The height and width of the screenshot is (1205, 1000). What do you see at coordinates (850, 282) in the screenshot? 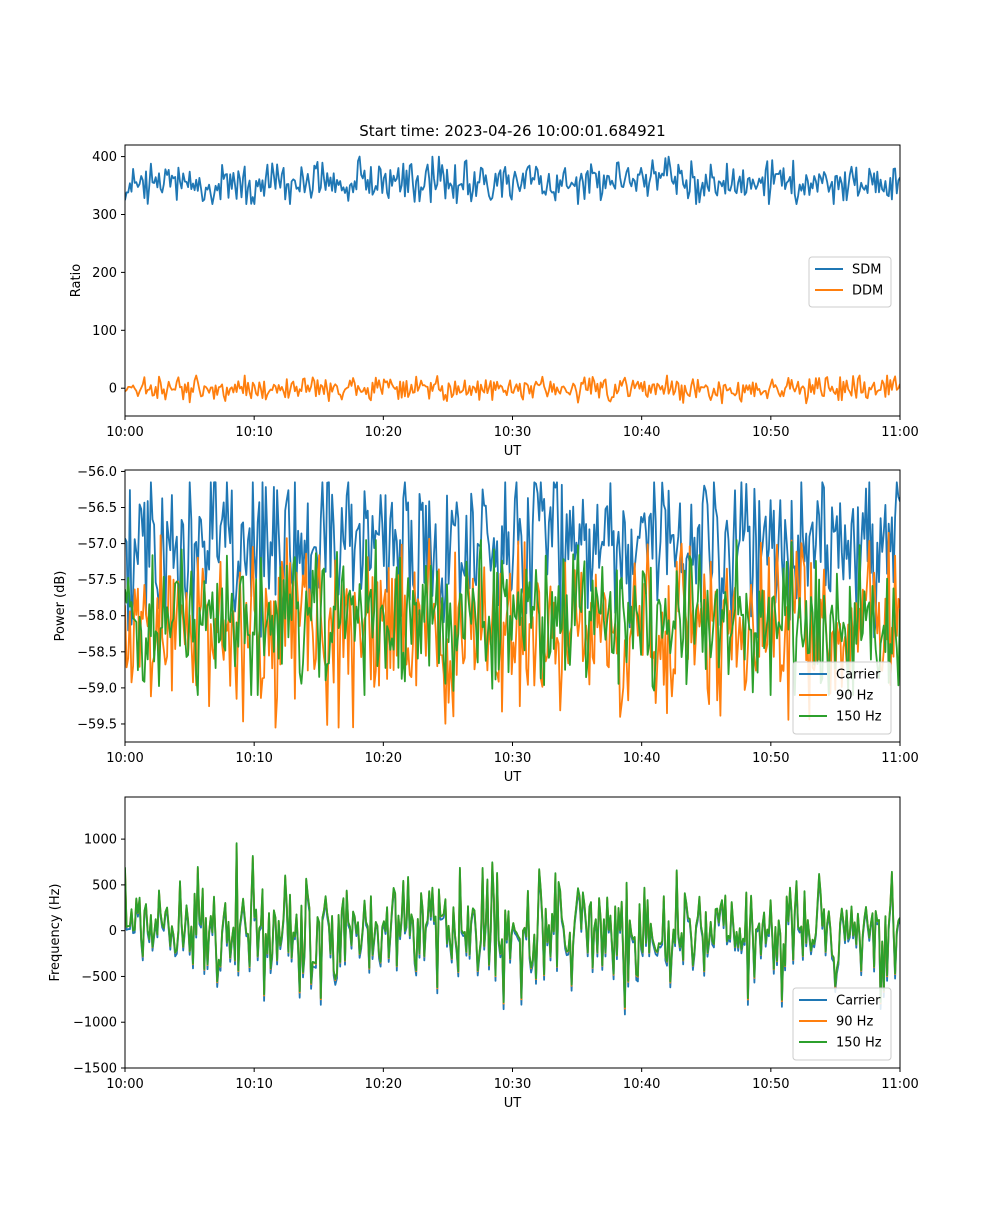
I see `legend: SDM DDM` at bounding box center [850, 282].